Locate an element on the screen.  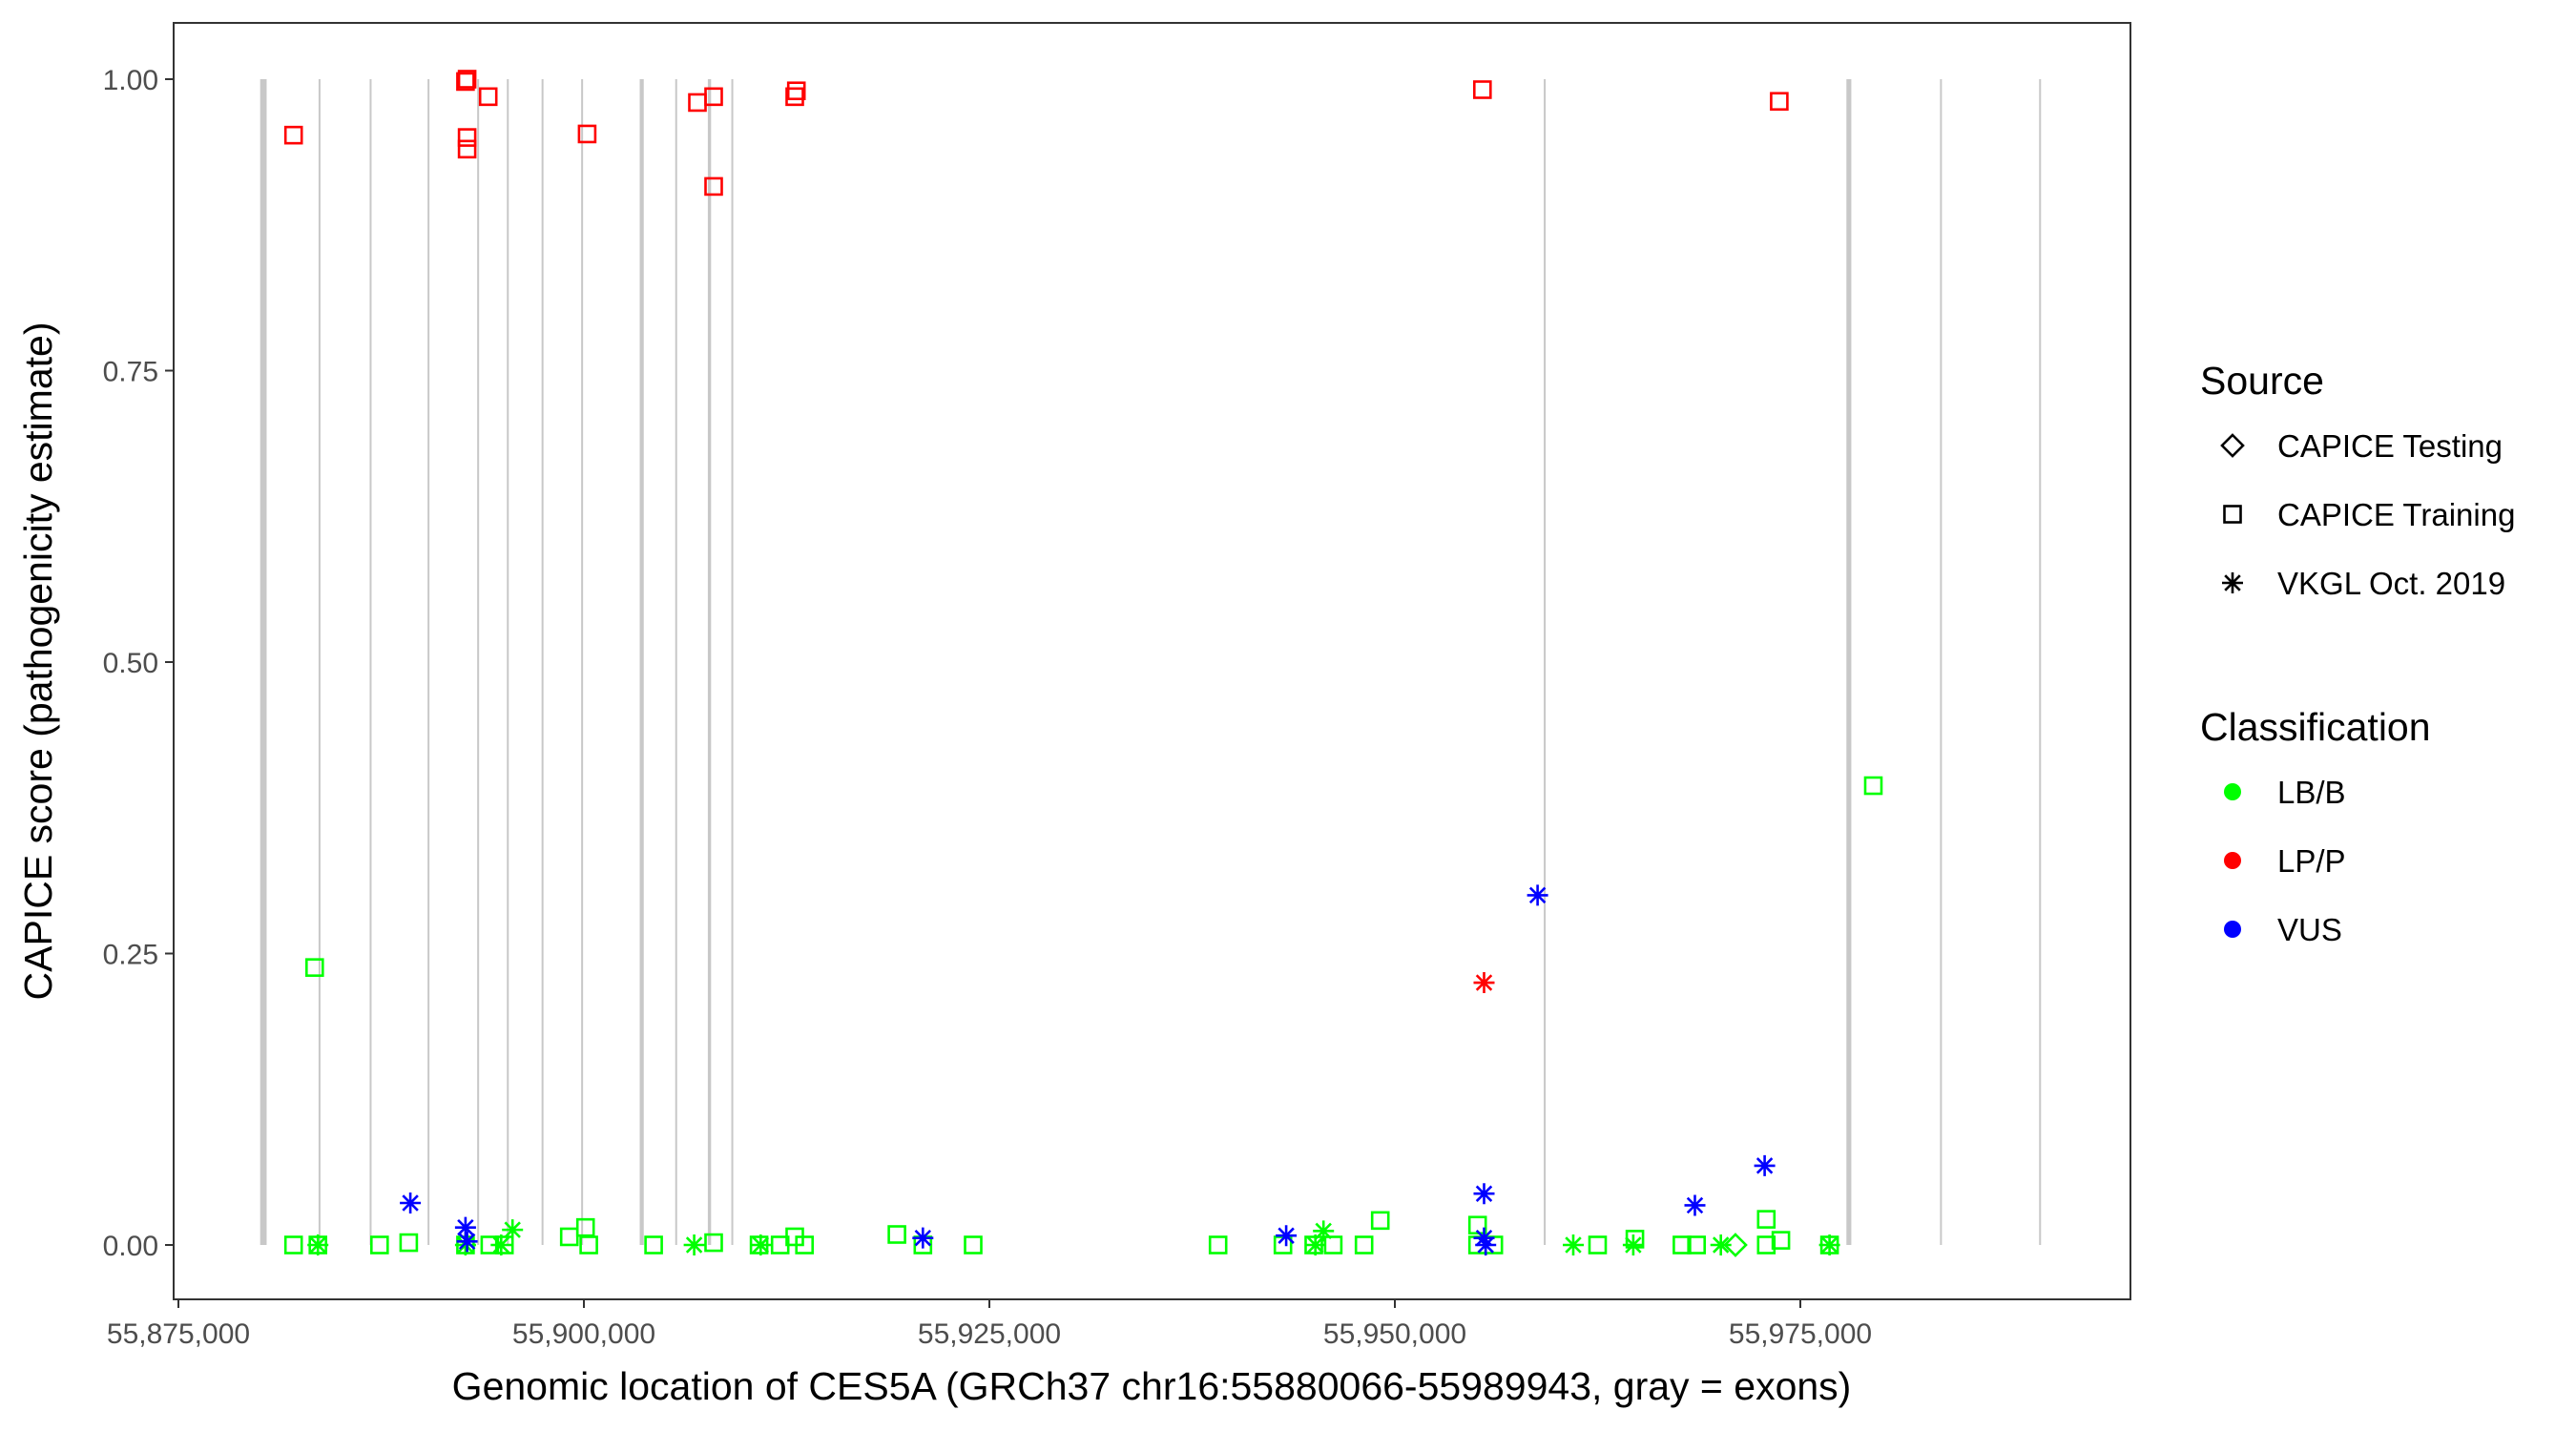
y-tick-label: 0.75 is located at coordinates (130, 372).